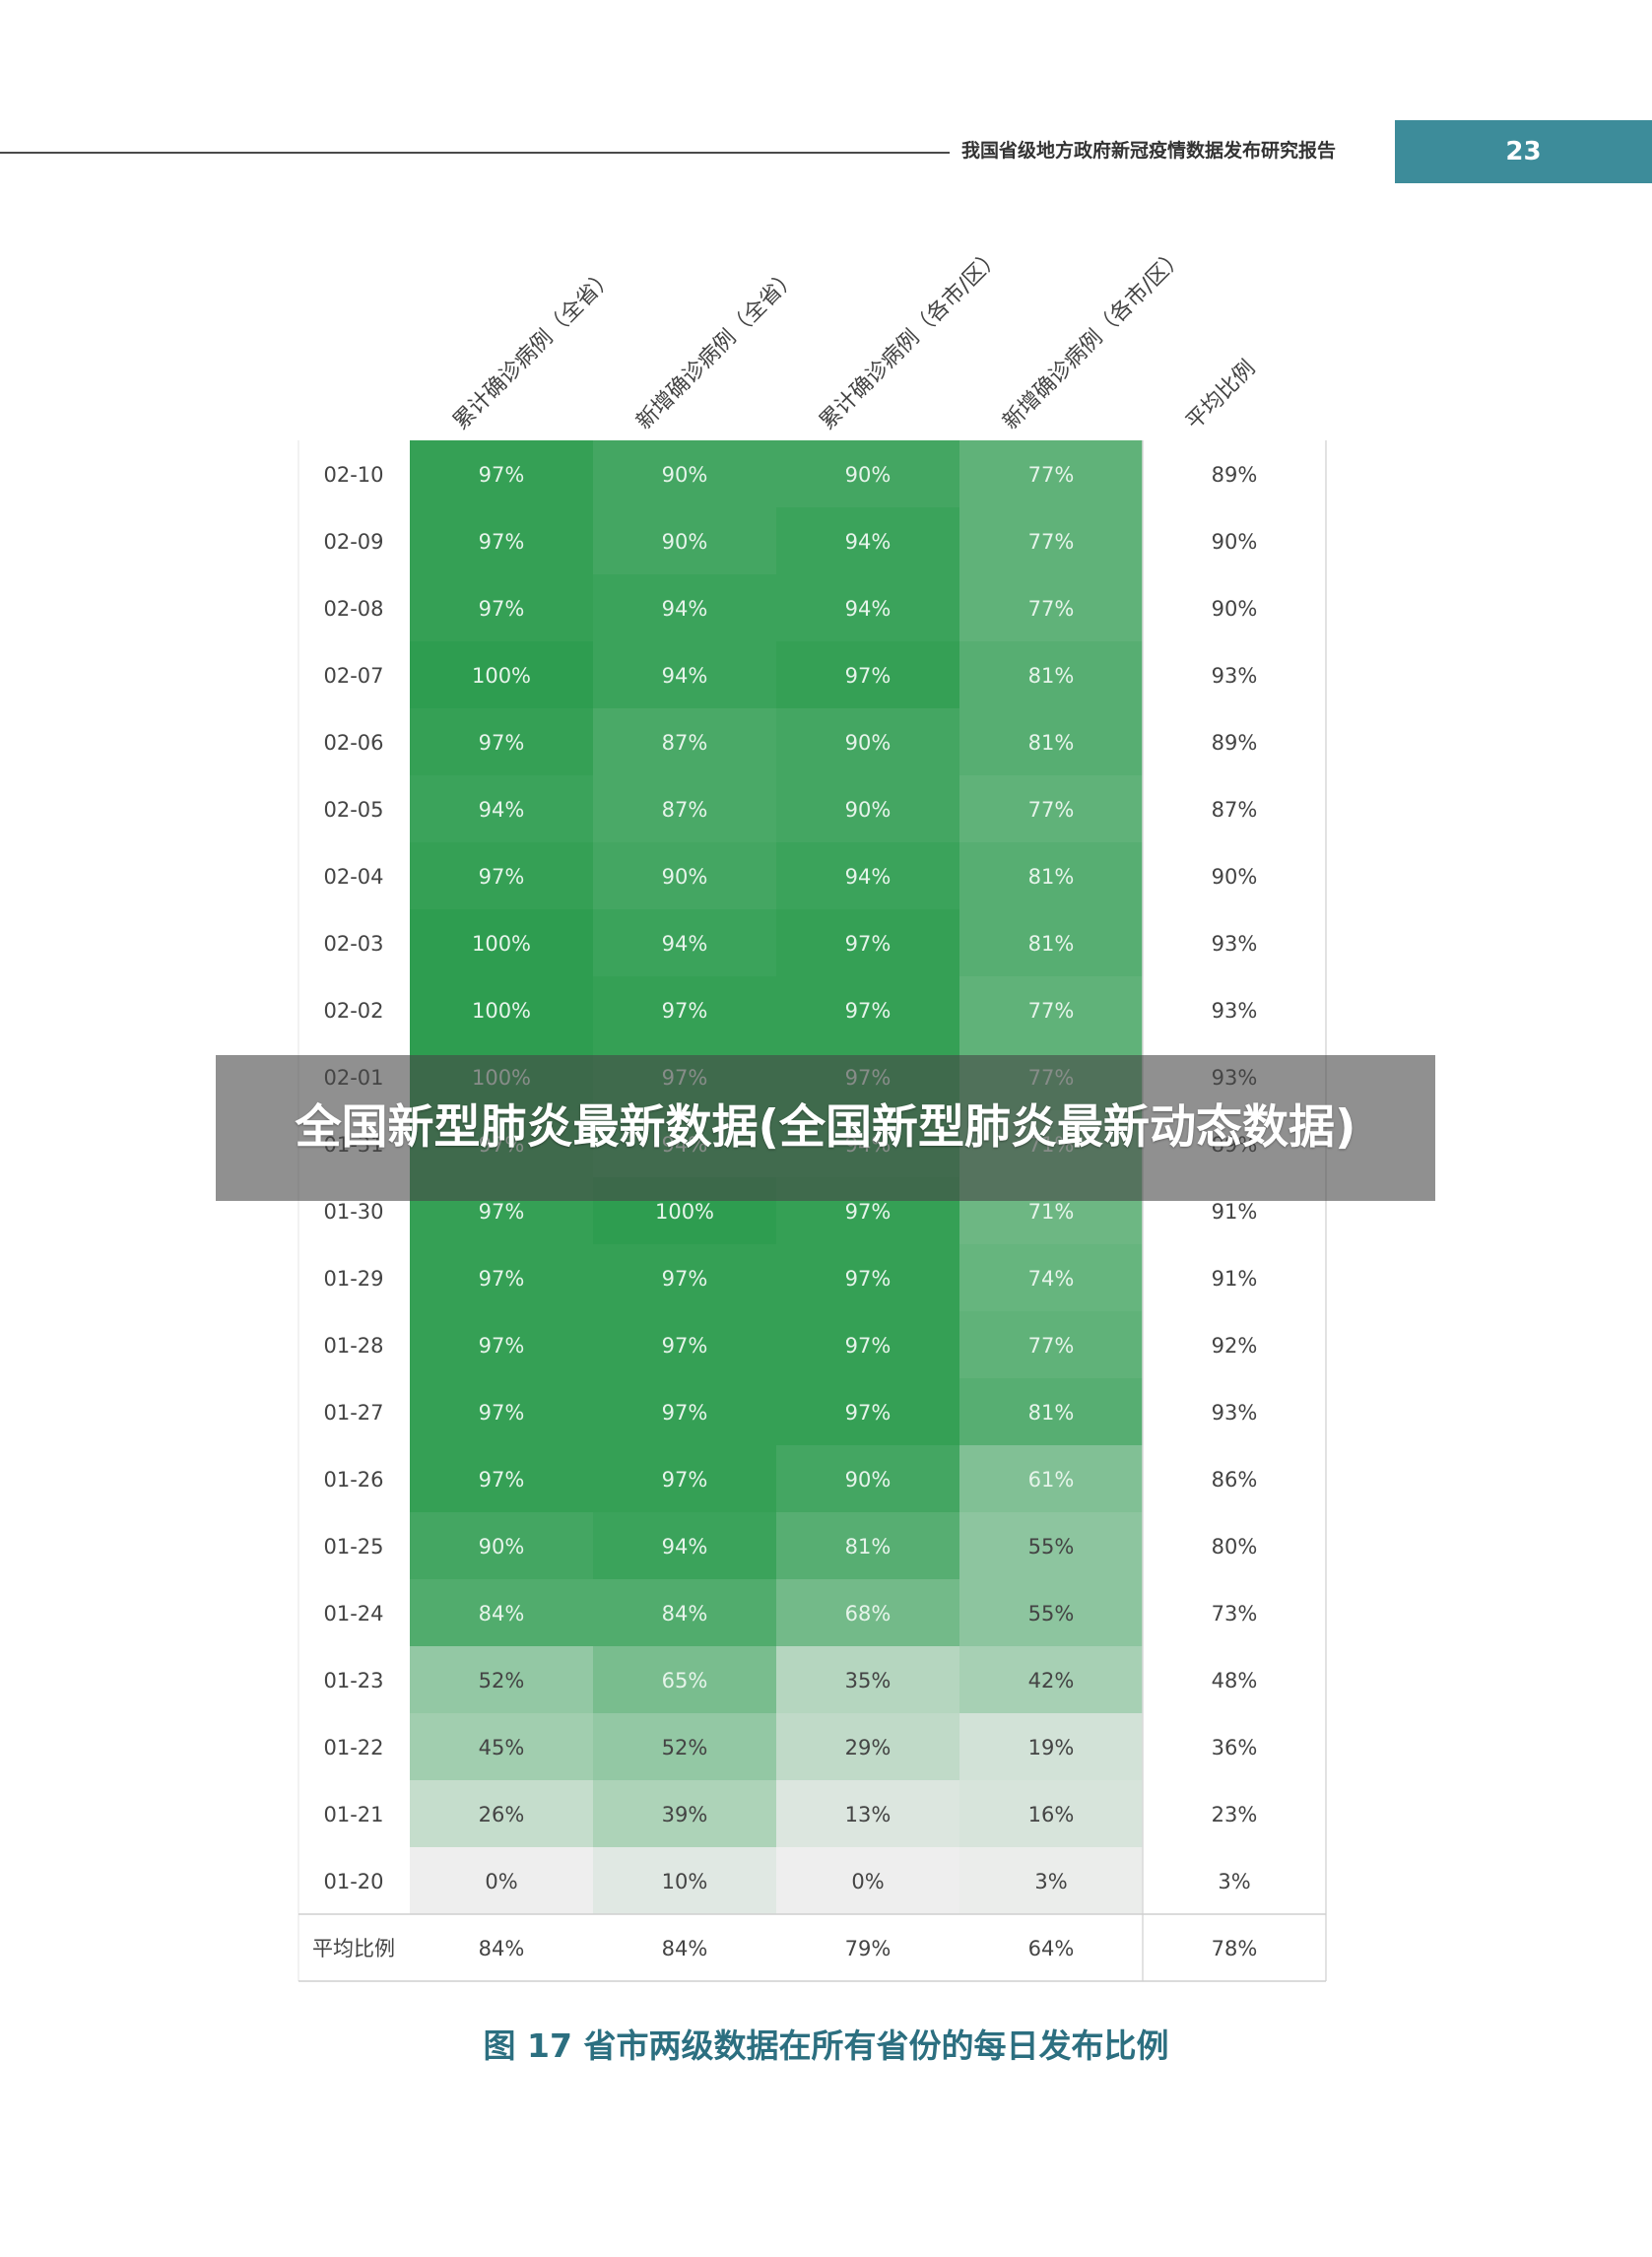 This screenshot has width=1652, height=2257. Describe the element at coordinates (353, 1212) in the screenshot. I see `row-label: 01-30` at that location.